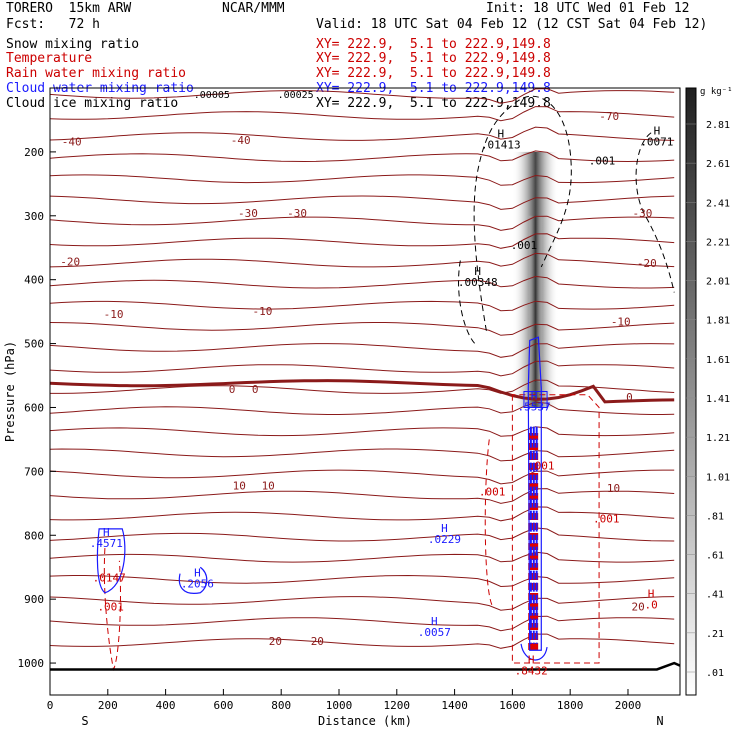 The height and width of the screenshot is (740, 740). I want to click on forecast-hour-label: Fcst: 72 h, so click(53, 24).